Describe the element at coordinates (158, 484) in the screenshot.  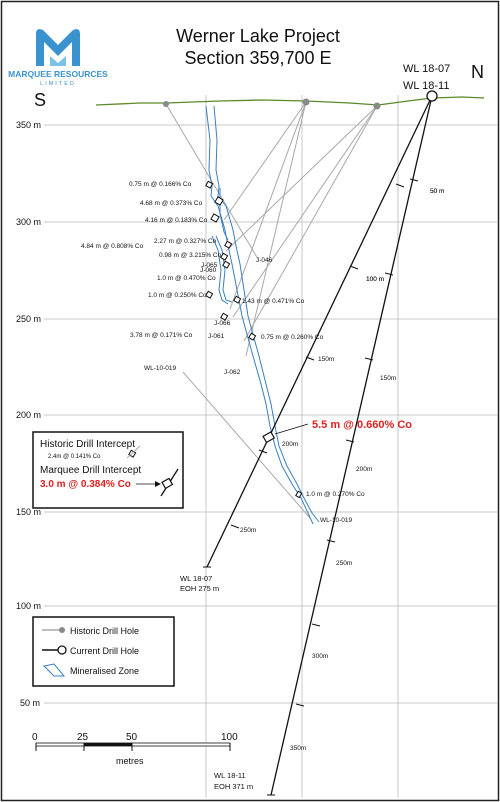
I see `legend-marquee-arrow` at that location.